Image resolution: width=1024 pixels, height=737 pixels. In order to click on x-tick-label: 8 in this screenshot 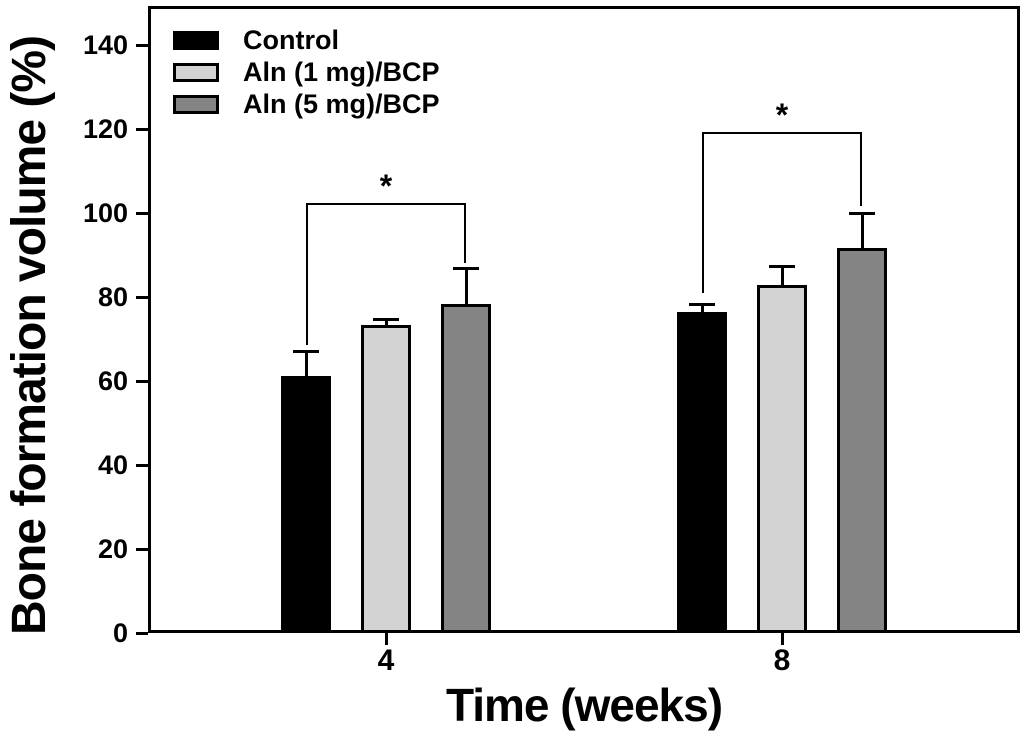, I will do `click(782, 660)`.